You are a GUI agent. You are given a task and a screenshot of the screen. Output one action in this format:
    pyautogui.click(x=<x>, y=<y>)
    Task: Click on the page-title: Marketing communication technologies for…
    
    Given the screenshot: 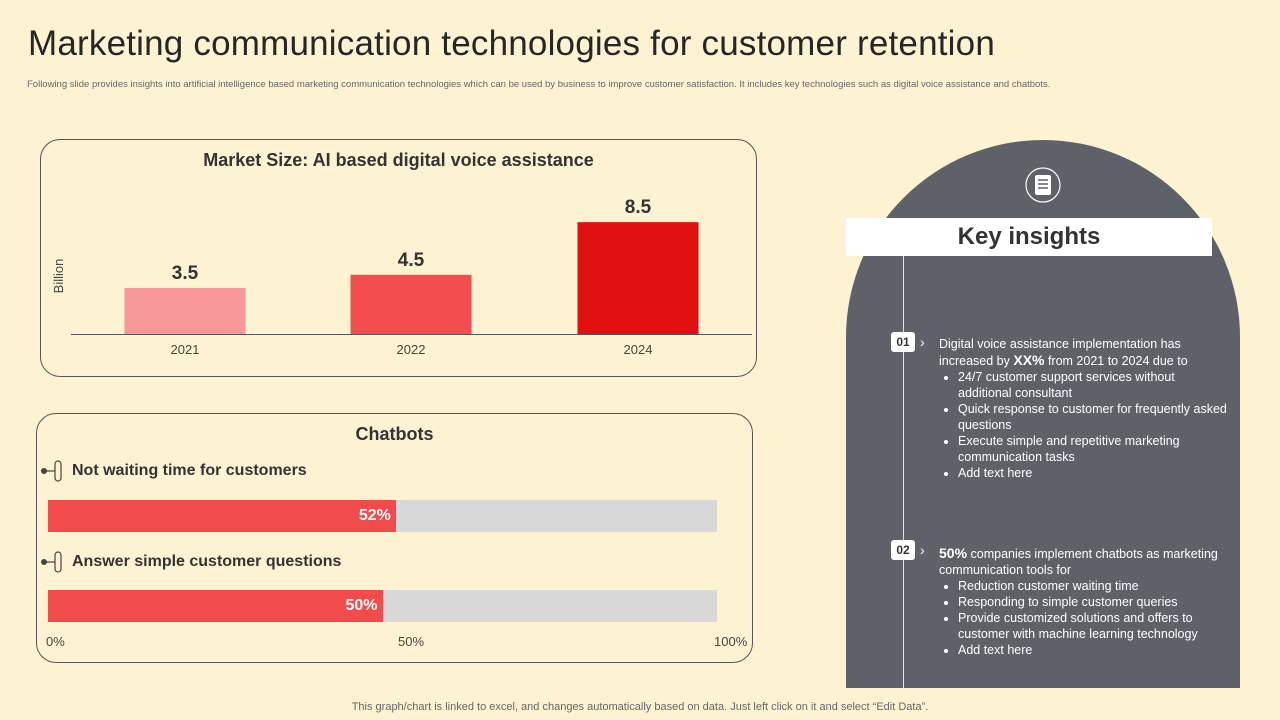 What is the action you would take?
    pyautogui.click(x=511, y=43)
    